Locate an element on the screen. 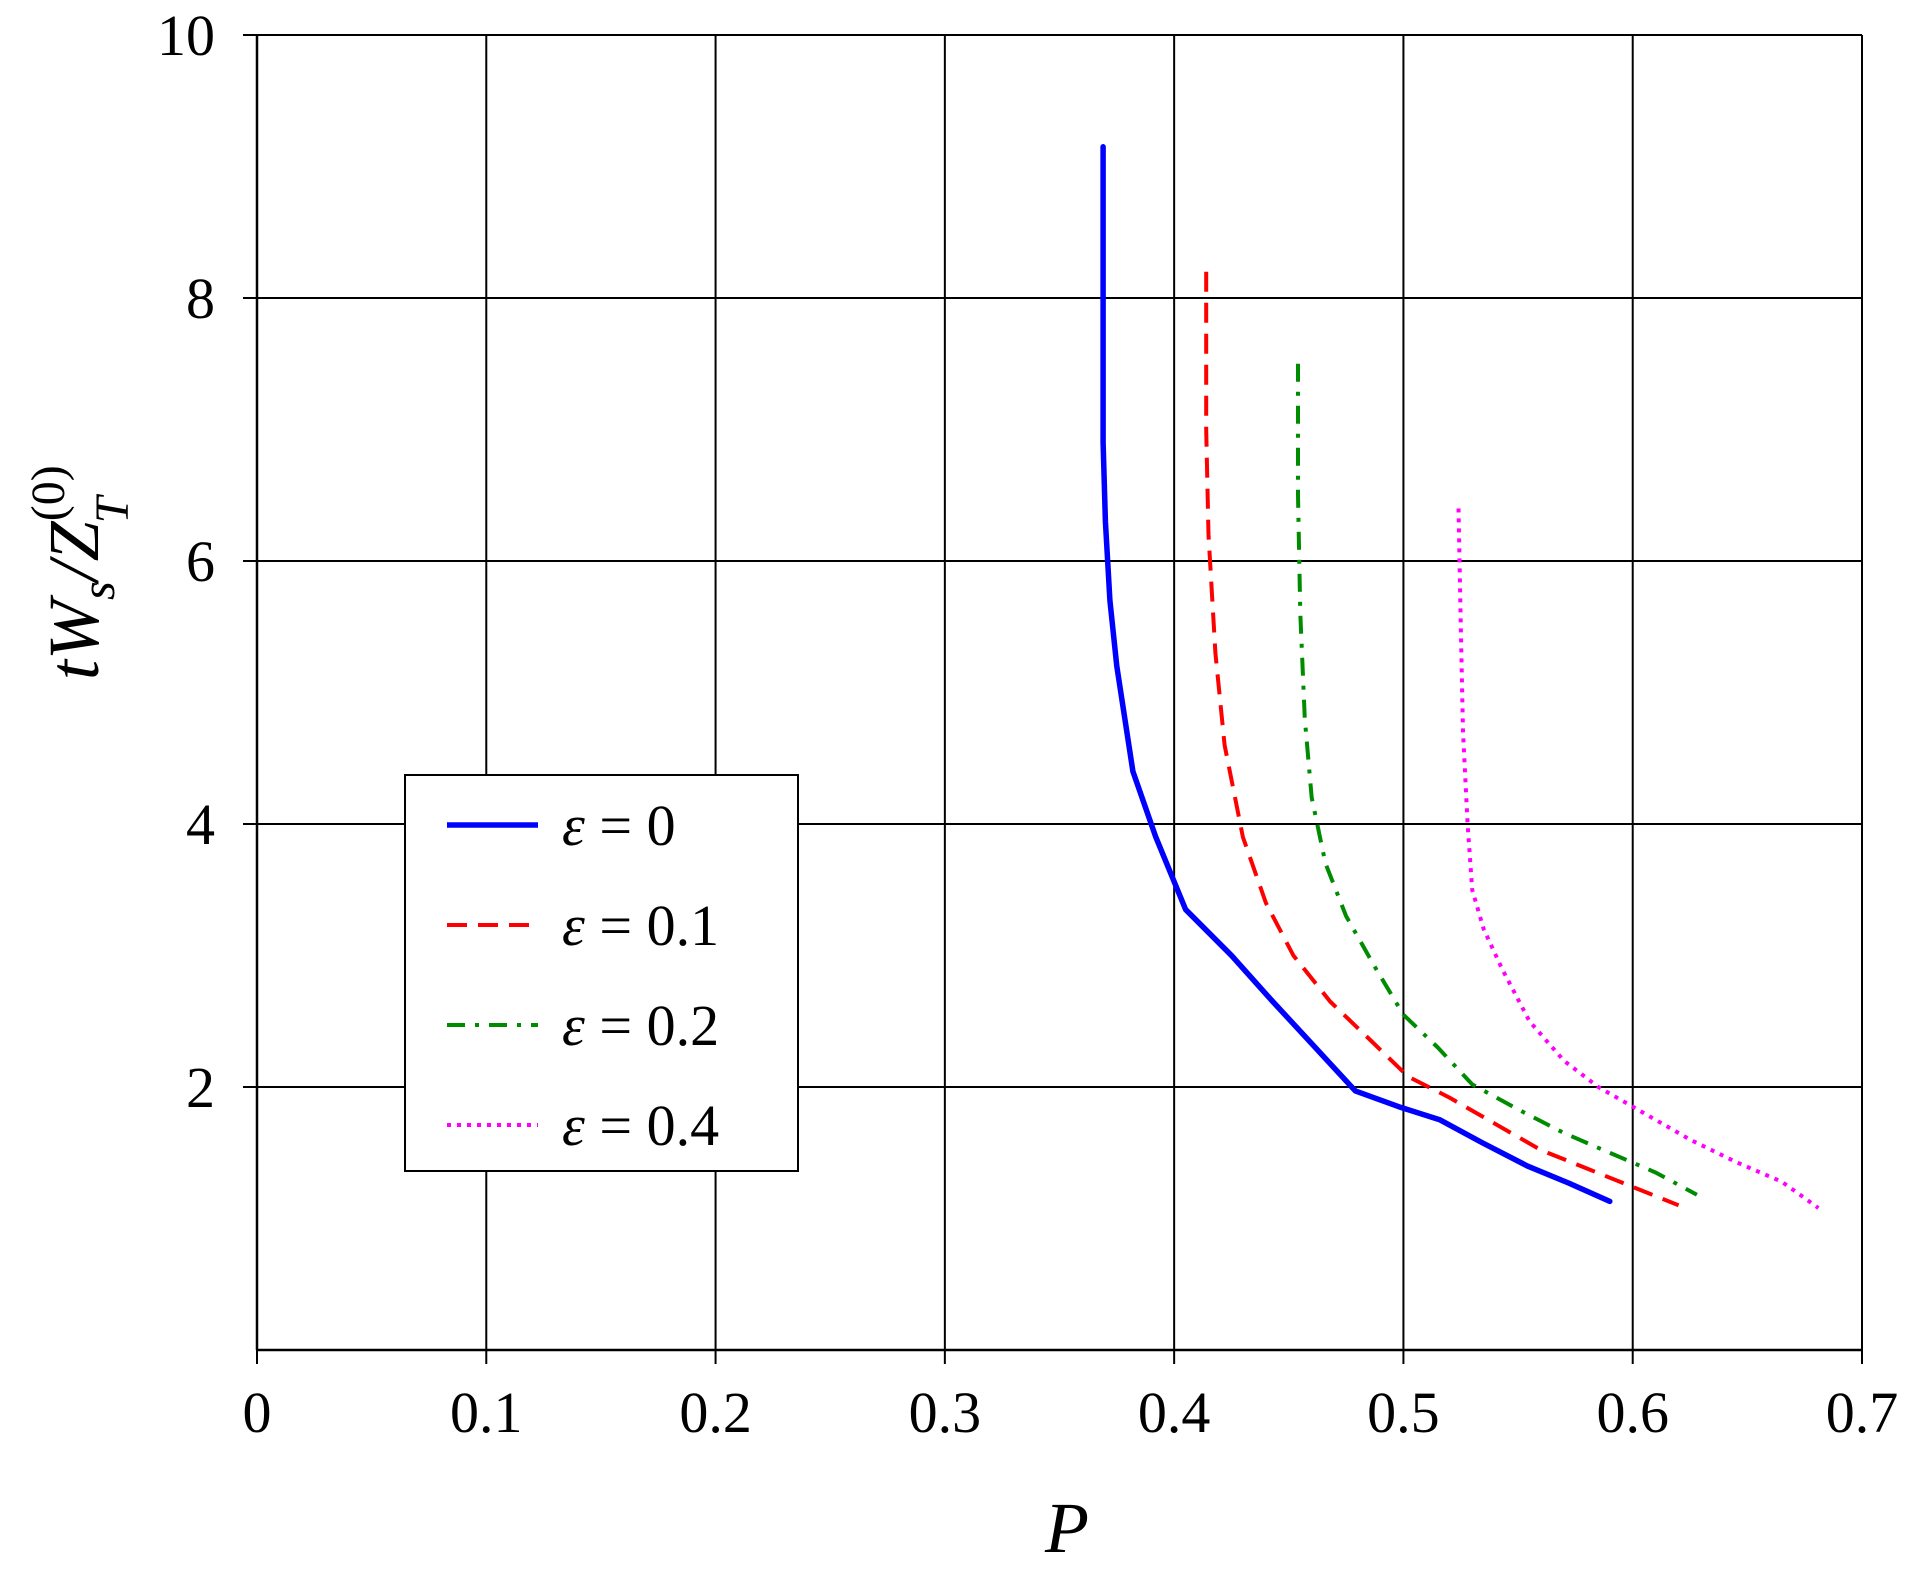 The image size is (1905, 1574). legend-label-value-2: = 0.2 is located at coordinates (652, 1025).